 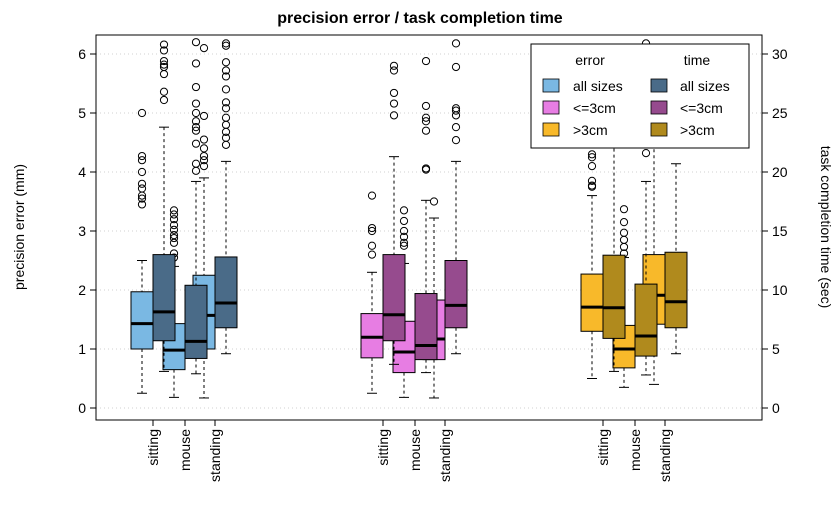 What do you see at coordinates (19, 227) in the screenshot?
I see `y-axis-left-label: precision error (mm)` at bounding box center [19, 227].